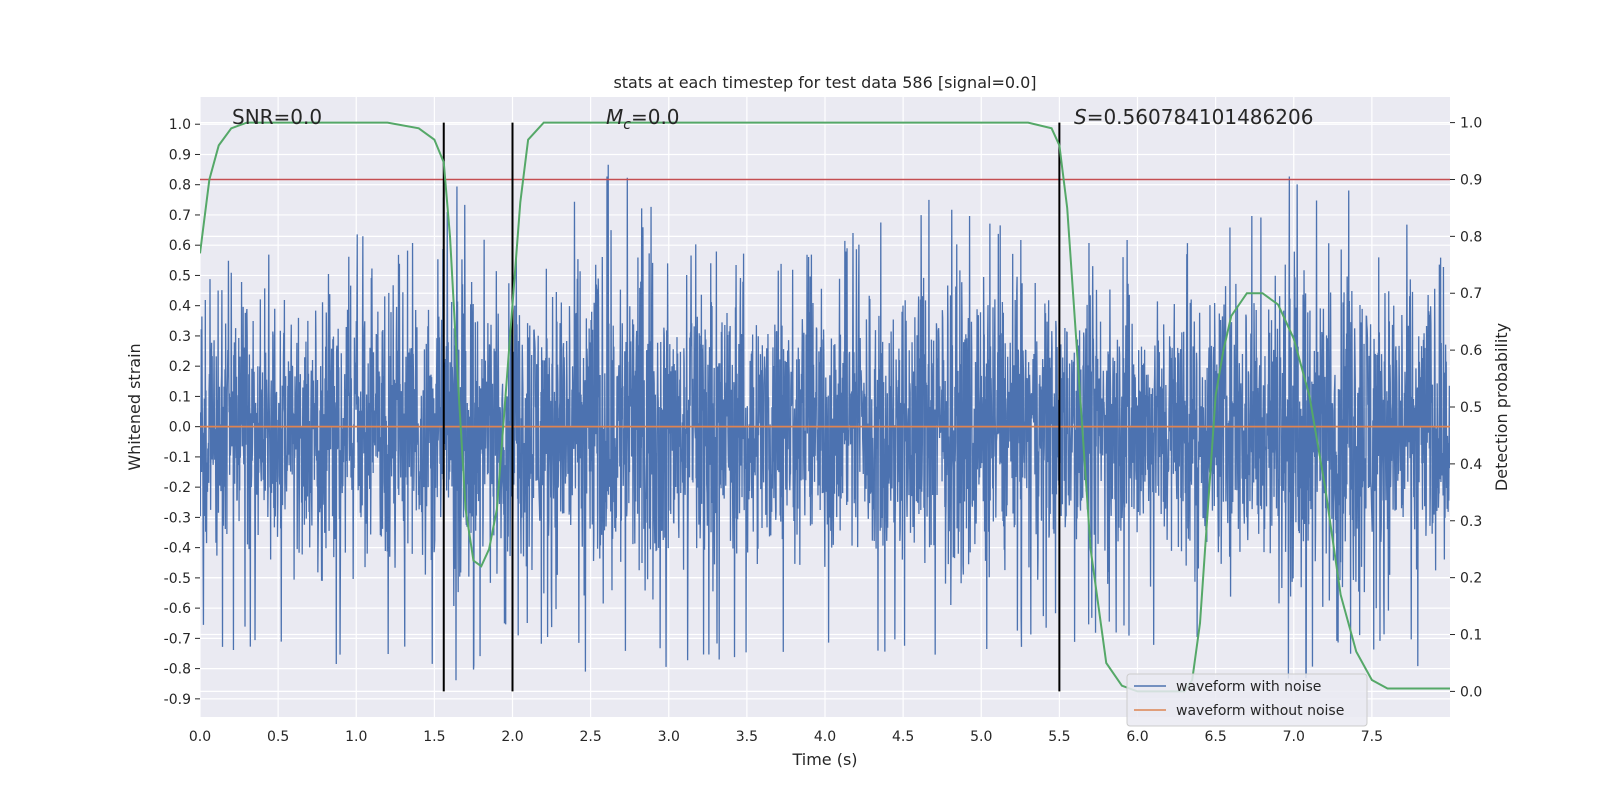 The height and width of the screenshot is (800, 1600). What do you see at coordinates (434, 737) in the screenshot?
I see `x-tick-label: 1.5` at bounding box center [434, 737].